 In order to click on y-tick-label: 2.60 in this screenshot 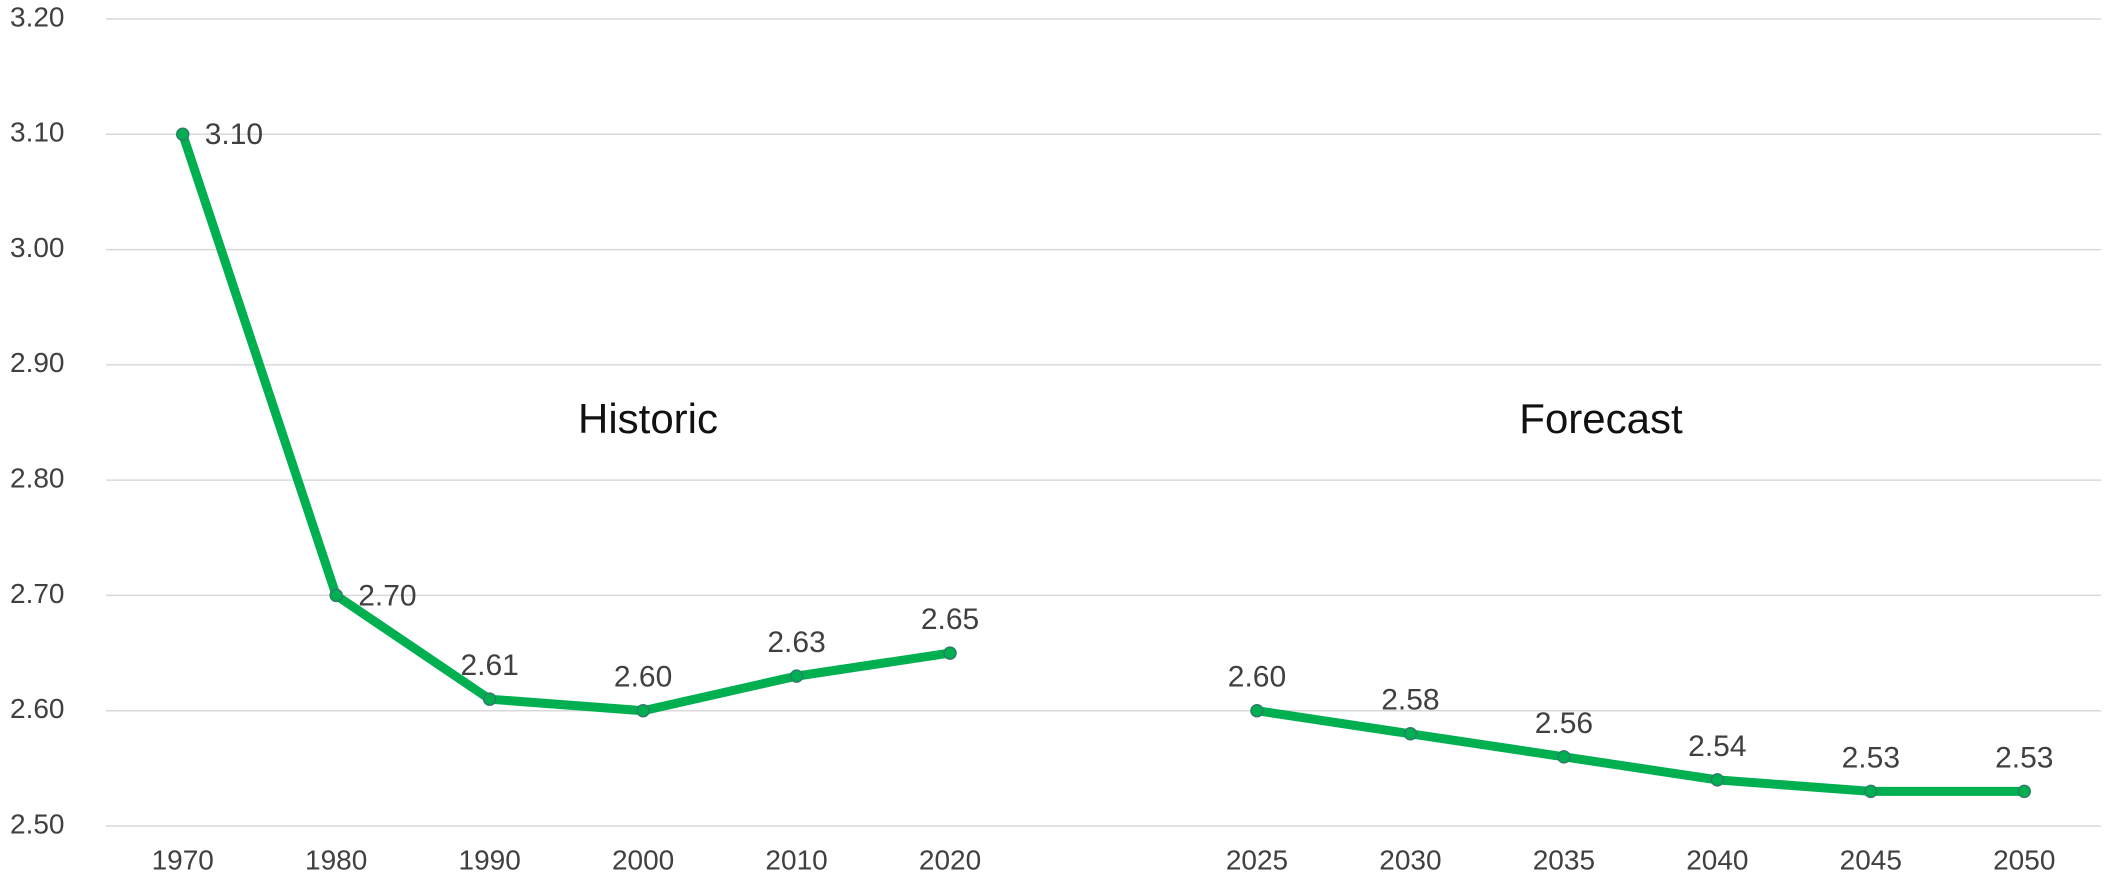, I will do `click(37, 708)`.